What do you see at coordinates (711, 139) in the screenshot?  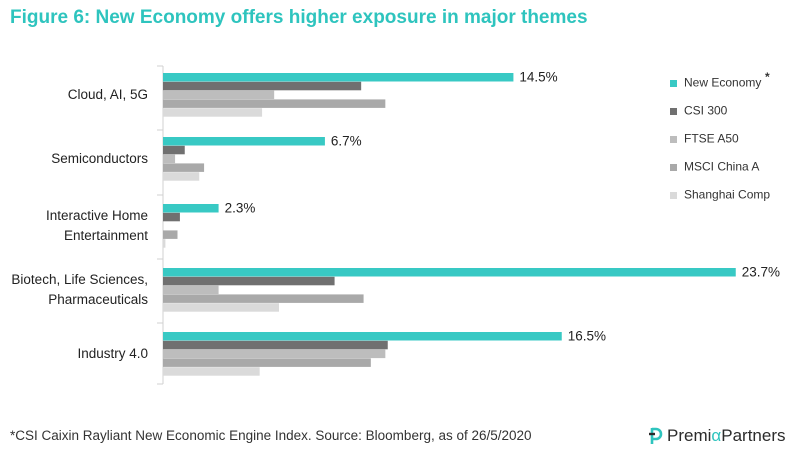 I see `legend-label-ftse-a50: FTSE A50` at bounding box center [711, 139].